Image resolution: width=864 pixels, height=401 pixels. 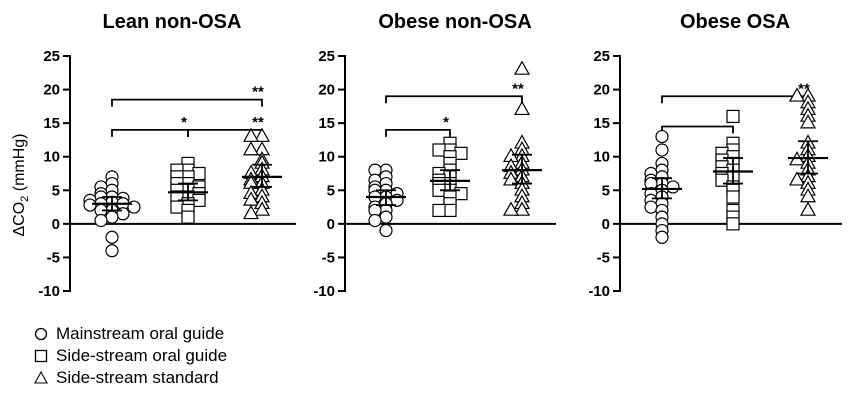 I want to click on panel-title: Obese OSA, so click(x=735, y=22).